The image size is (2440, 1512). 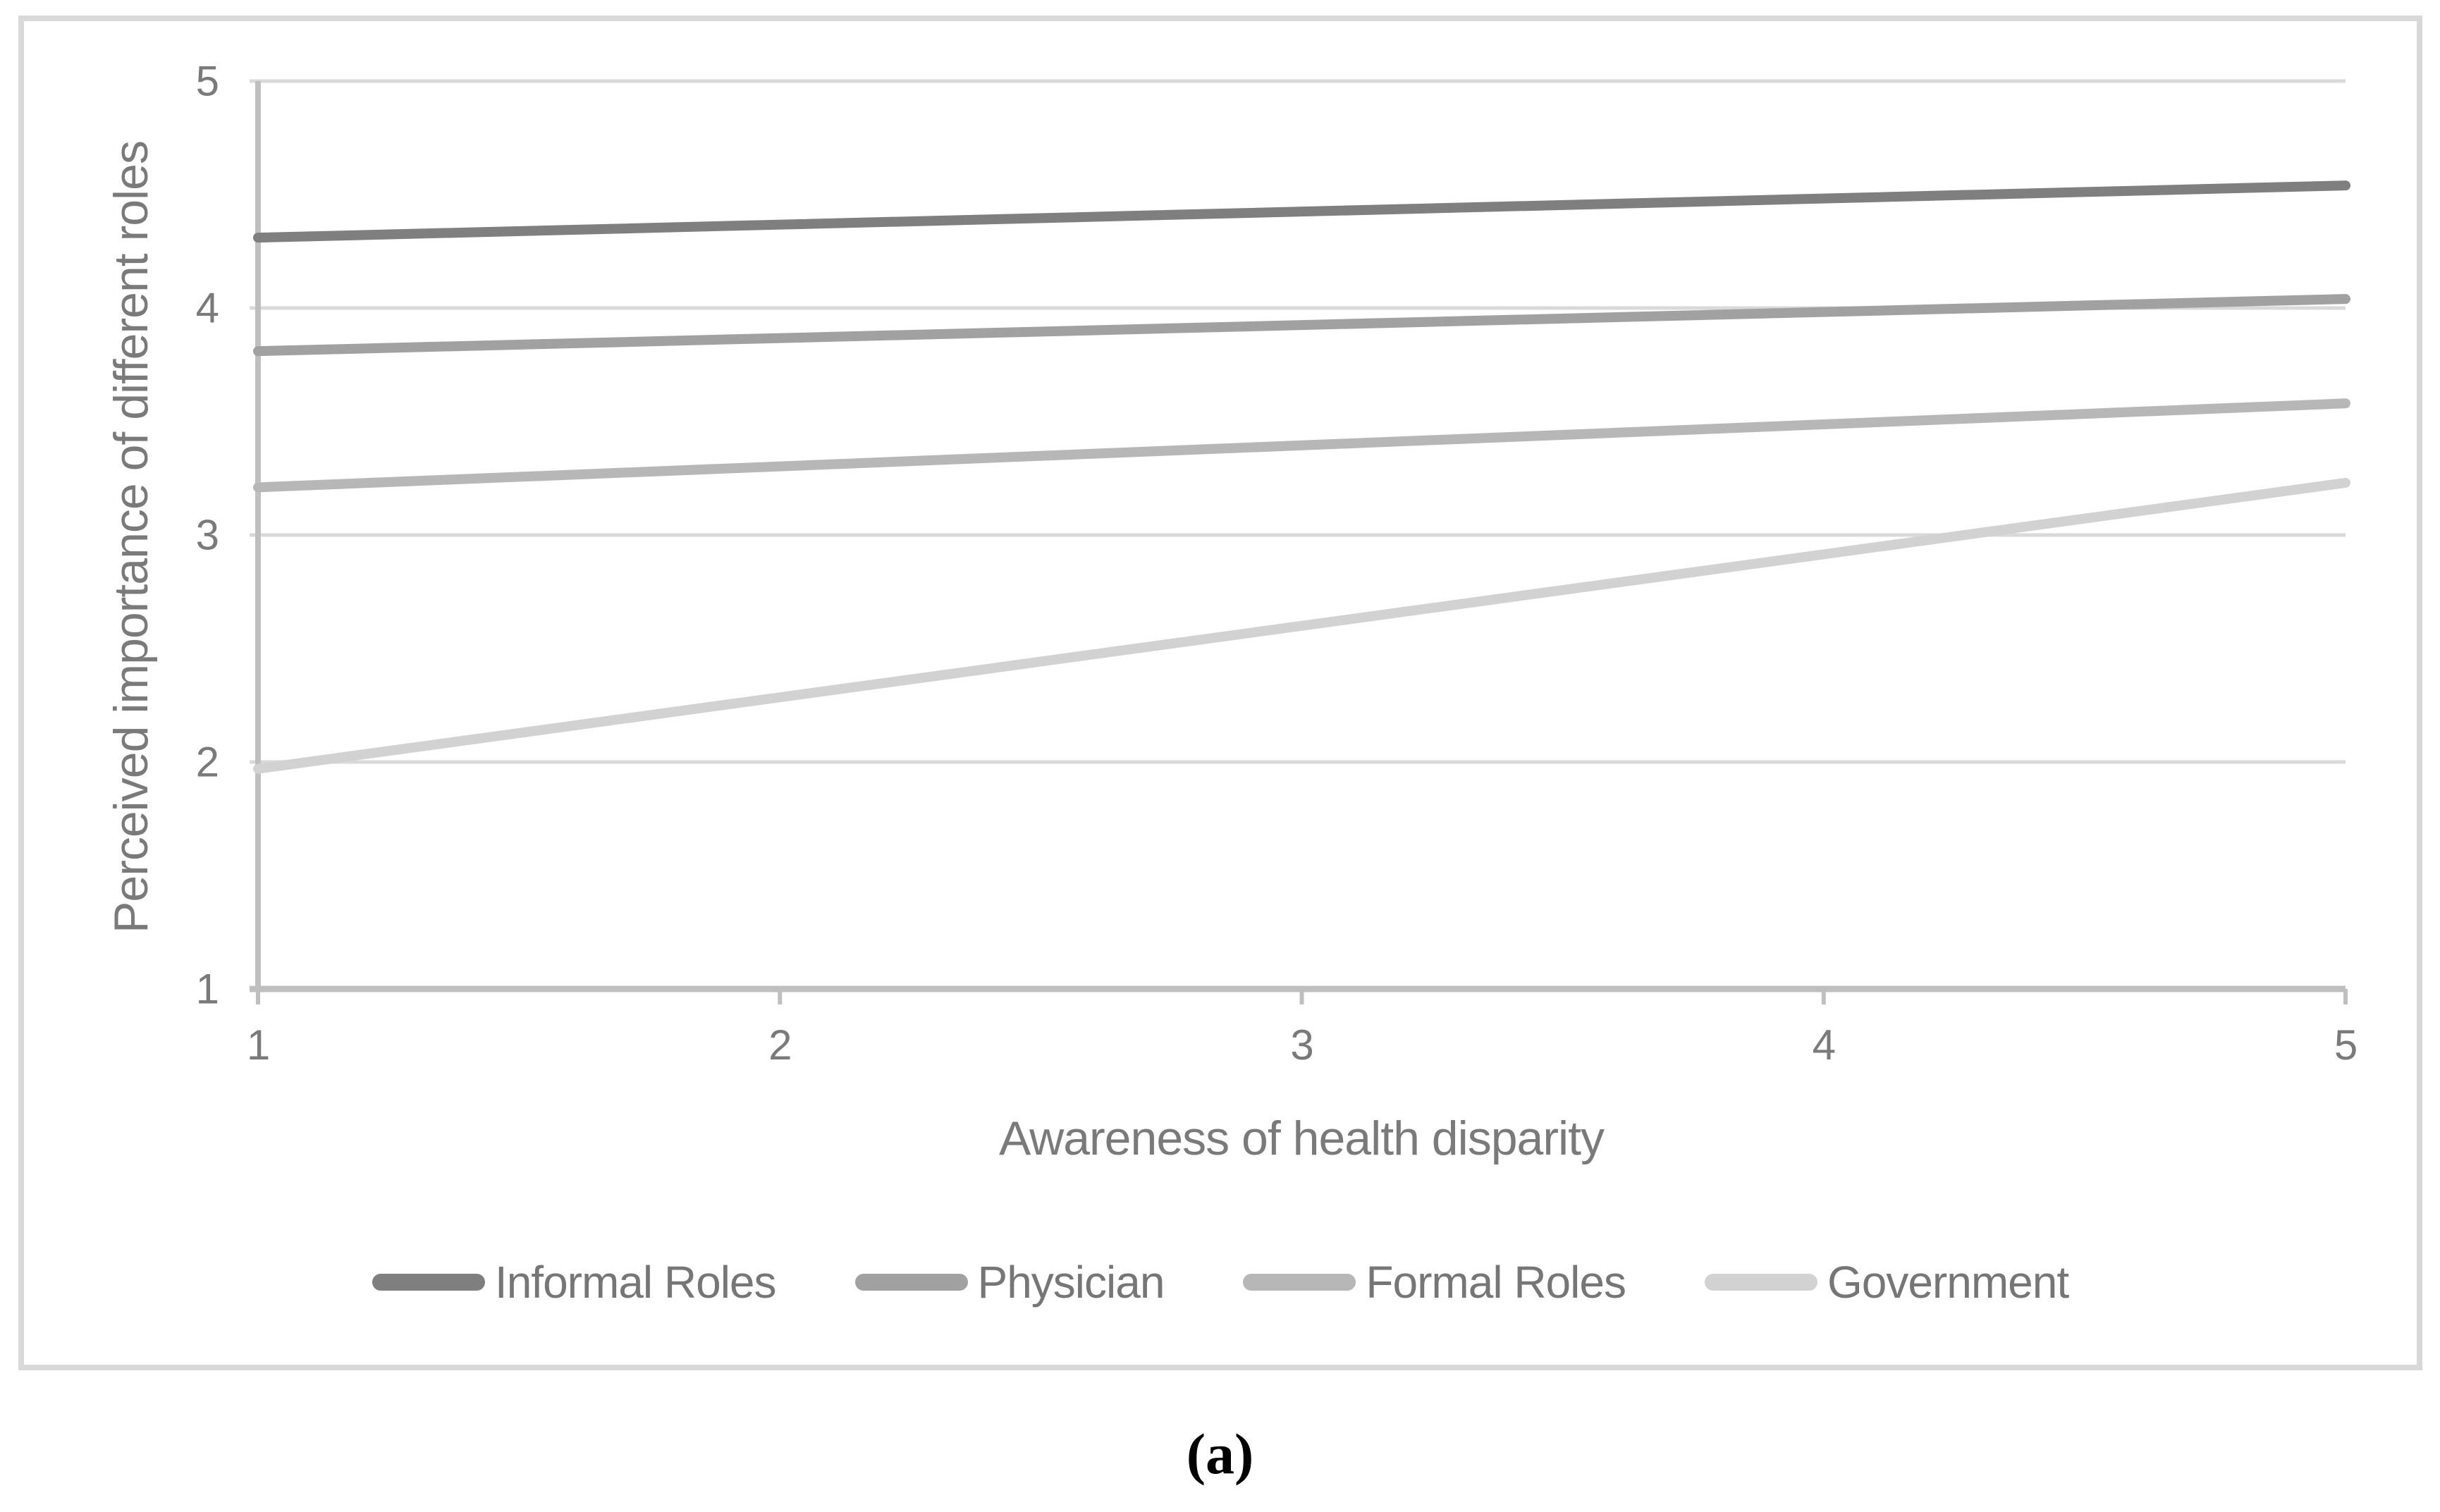 What do you see at coordinates (2346, 1045) in the screenshot?
I see `x-tick-label: 5` at bounding box center [2346, 1045].